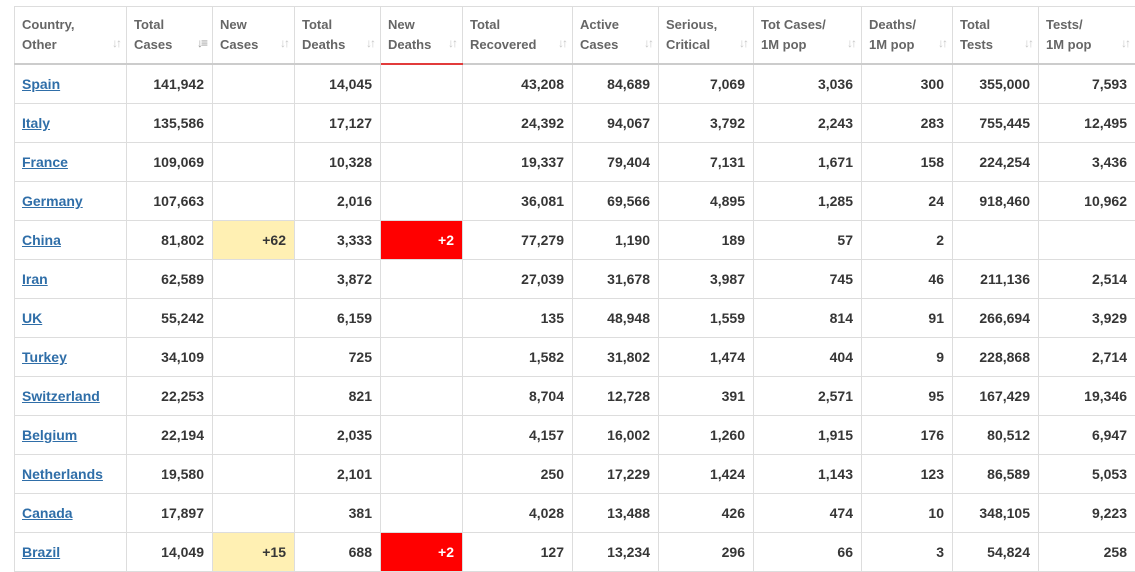 The image size is (1135, 572). Describe the element at coordinates (401, 24) in the screenshot. I see `column-header-label-line1: New` at that location.